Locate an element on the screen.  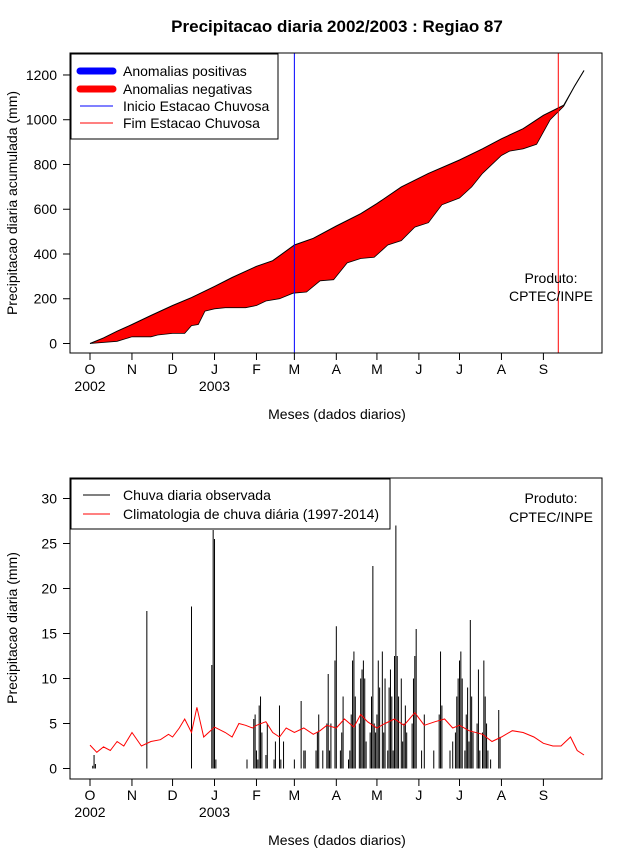
top-y-tick-label: 1200 is located at coordinates (41, 75).